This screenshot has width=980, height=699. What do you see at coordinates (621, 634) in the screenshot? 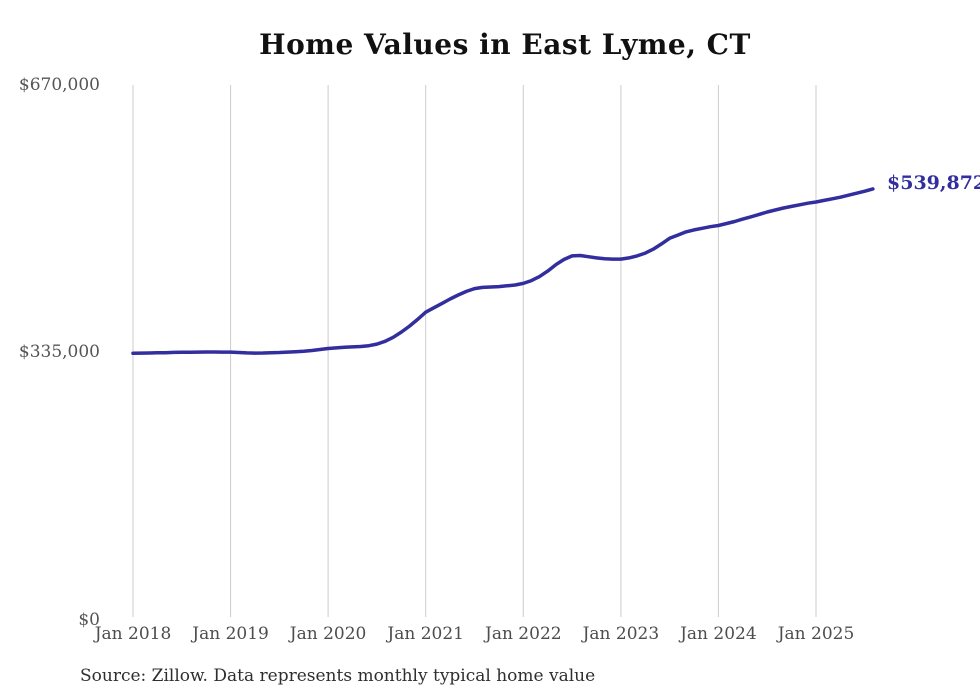
I see `x-axis-tick-jan-2023: Jan 2023` at bounding box center [621, 634].